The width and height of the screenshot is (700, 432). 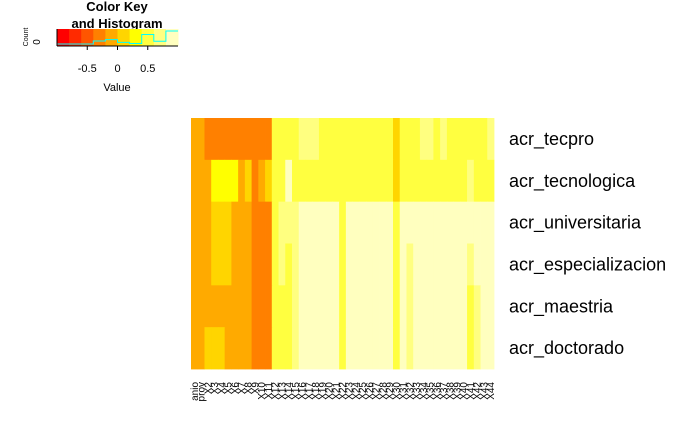 What do you see at coordinates (116, 88) in the screenshot?
I see `color-key-x-label: Value` at bounding box center [116, 88].